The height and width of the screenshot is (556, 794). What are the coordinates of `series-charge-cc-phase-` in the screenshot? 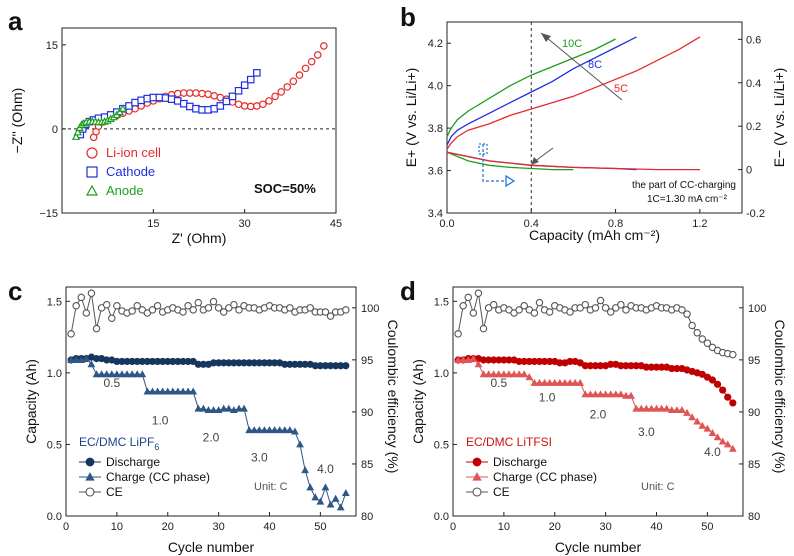 It's located at (595, 403).